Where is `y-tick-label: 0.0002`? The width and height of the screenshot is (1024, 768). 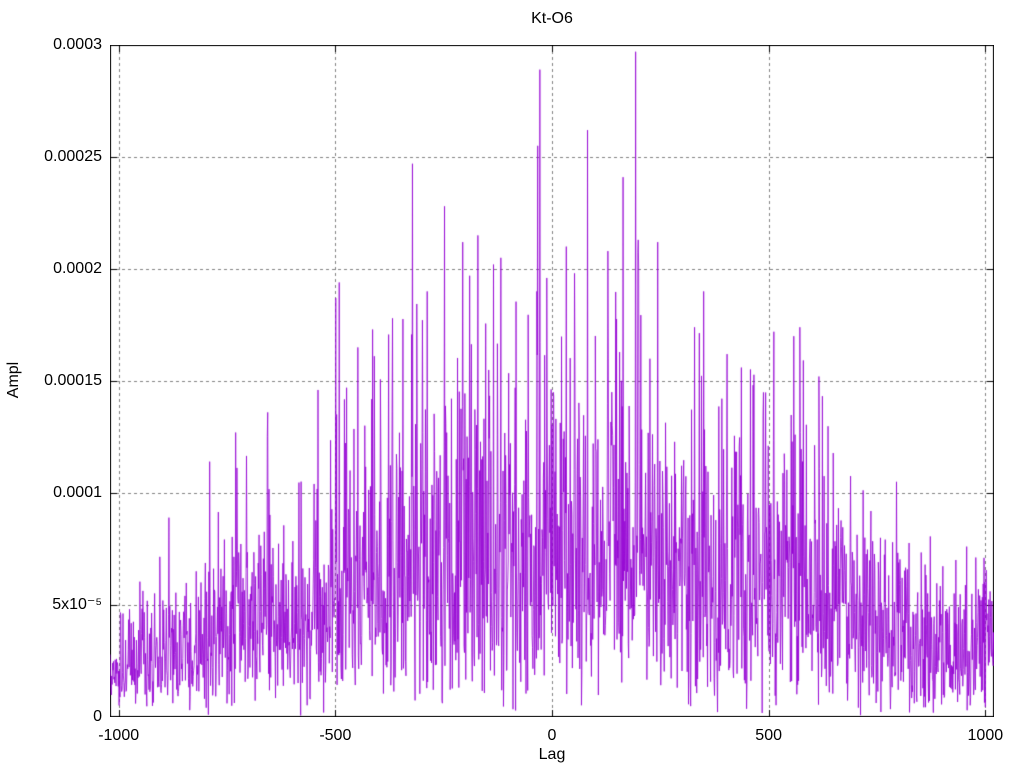
y-tick-label: 0.0002 is located at coordinates (77, 268).